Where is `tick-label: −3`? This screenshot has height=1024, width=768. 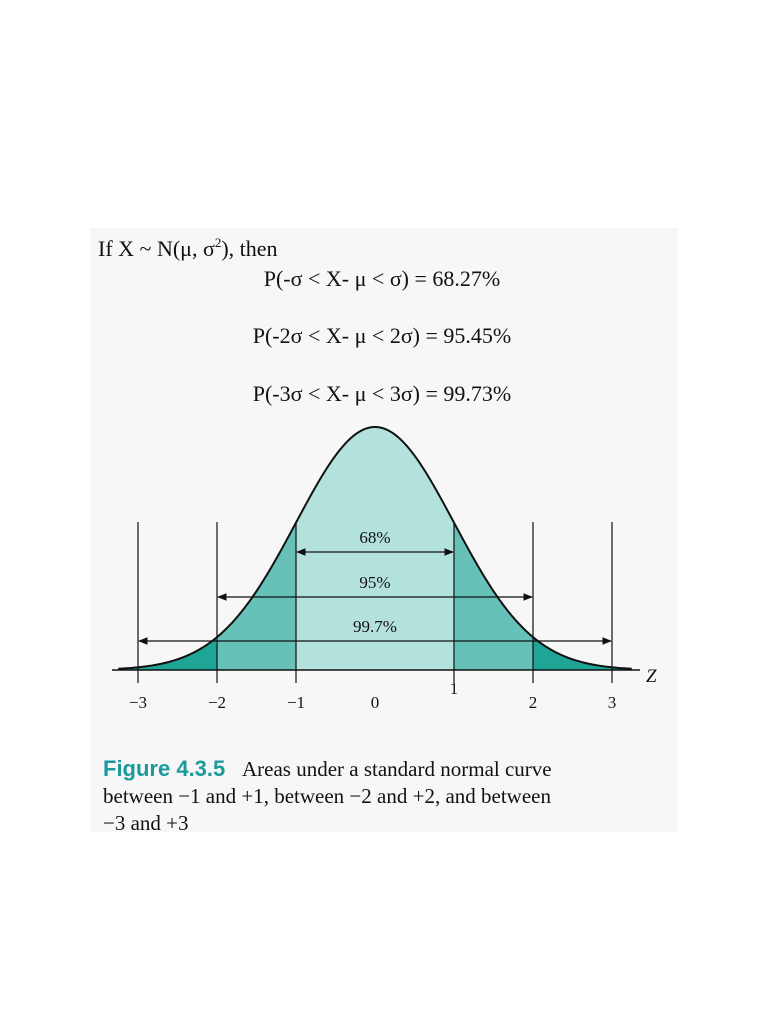 tick-label: −3 is located at coordinates (138, 702).